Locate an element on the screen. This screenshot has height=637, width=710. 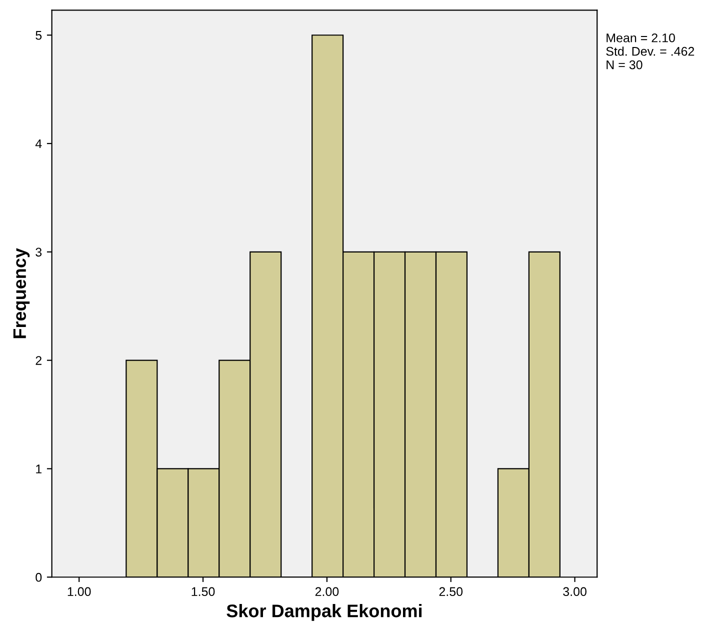
y-tick-label: 4 is located at coordinates (38, 143).